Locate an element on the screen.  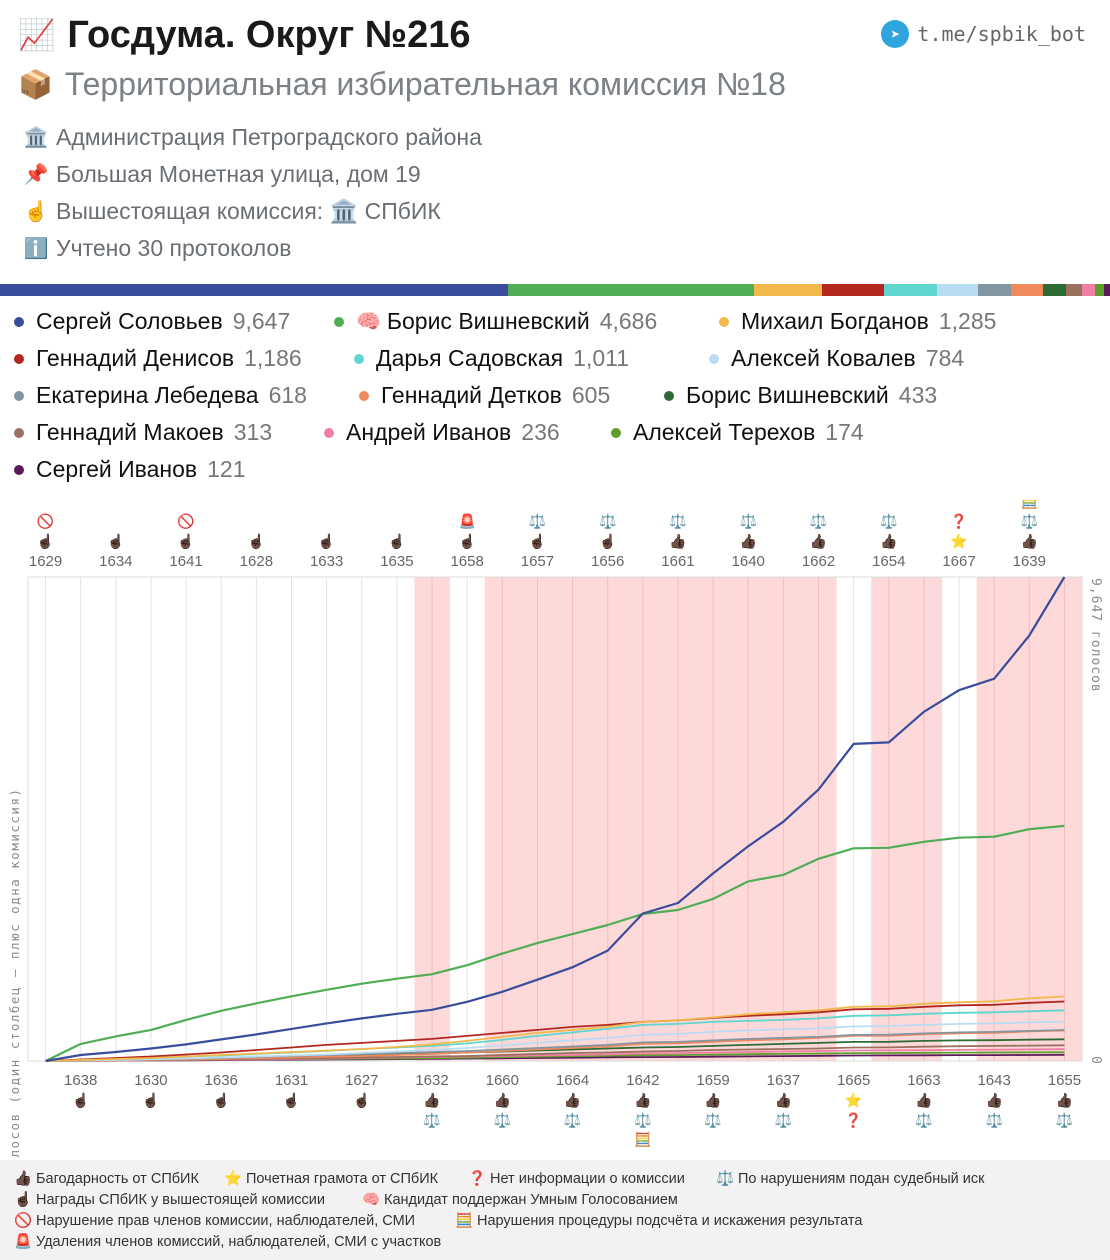
x-tick-label: 1640 is located at coordinates (748, 561).